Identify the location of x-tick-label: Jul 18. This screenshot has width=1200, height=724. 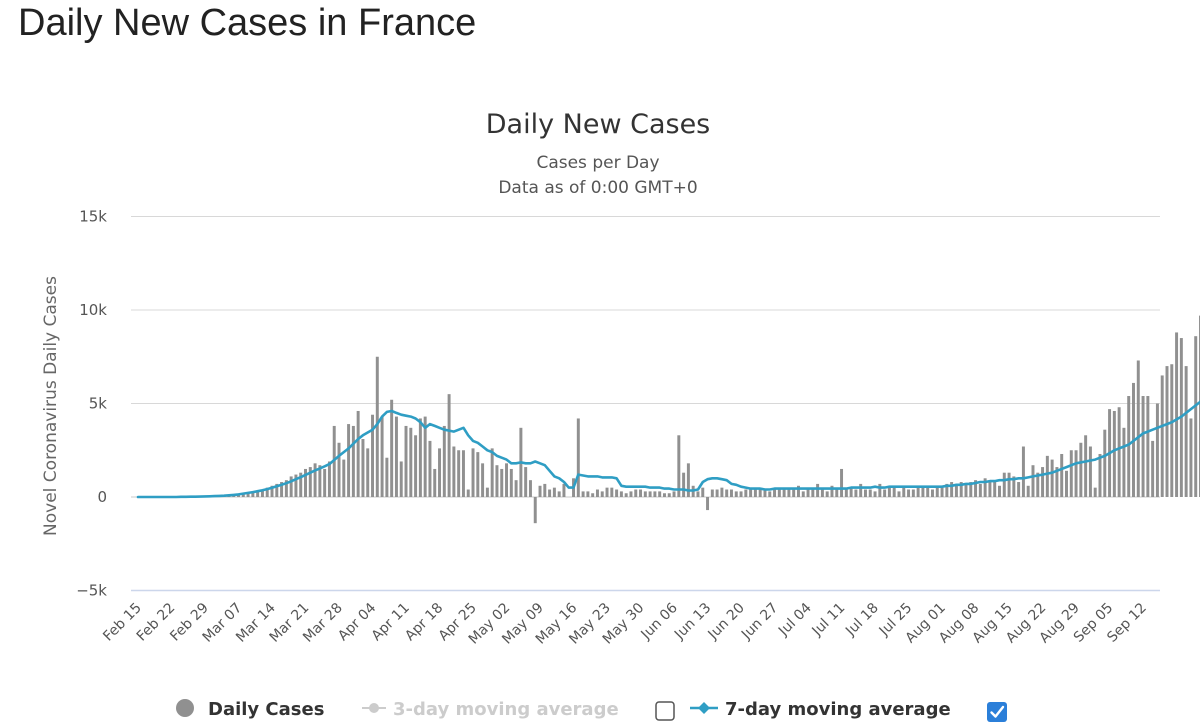
(862, 620).